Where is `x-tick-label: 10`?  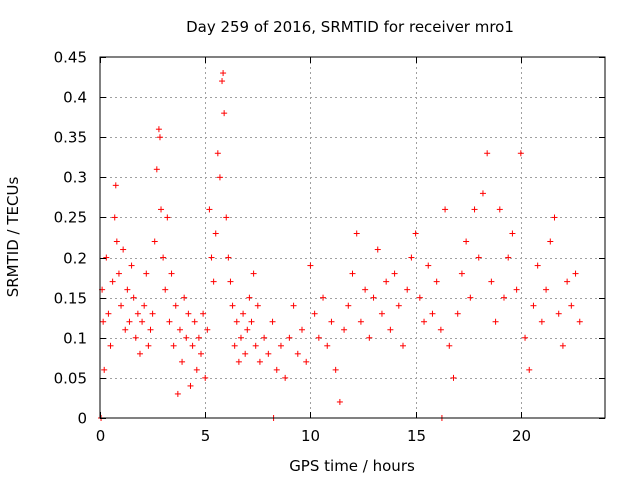
x-tick-label: 10 is located at coordinates (310, 436).